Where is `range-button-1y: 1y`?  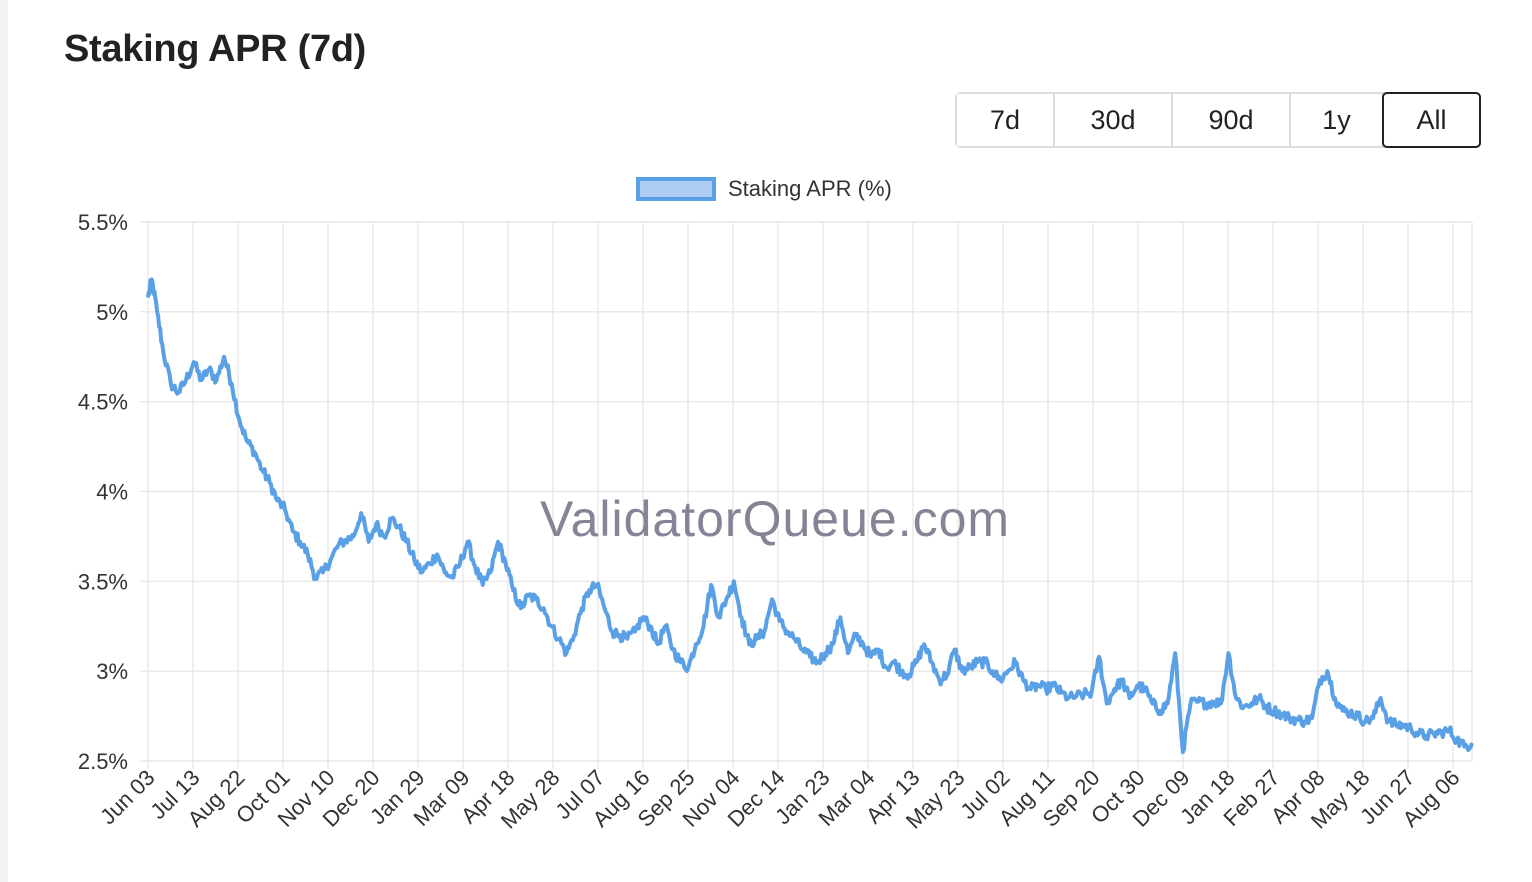
range-button-1y: 1y is located at coordinates (1337, 120).